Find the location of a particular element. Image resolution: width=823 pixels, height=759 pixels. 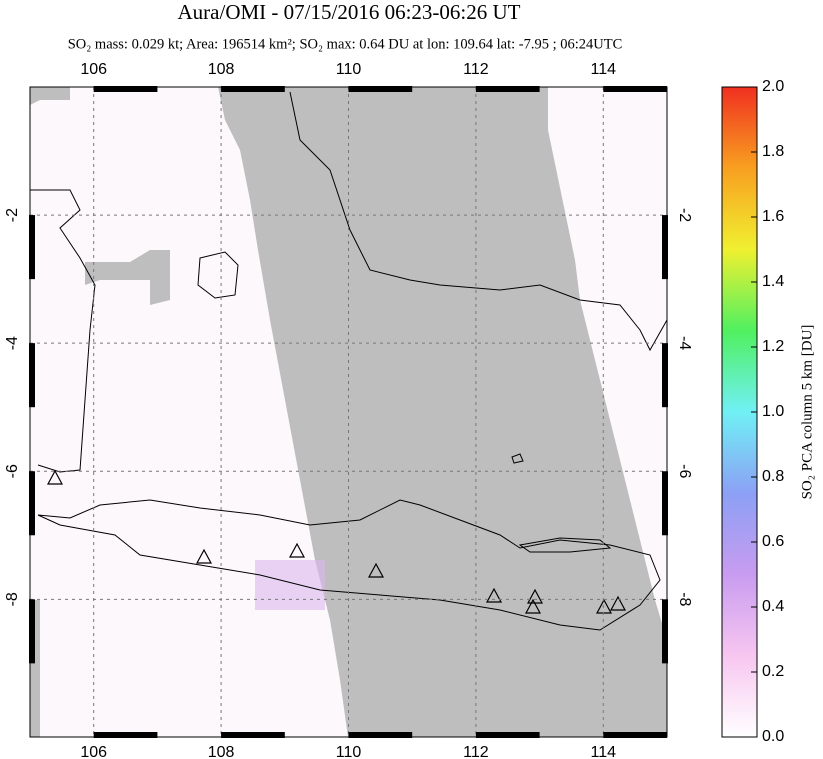

colorbar-tick-label: 0.4 is located at coordinates (773, 606).